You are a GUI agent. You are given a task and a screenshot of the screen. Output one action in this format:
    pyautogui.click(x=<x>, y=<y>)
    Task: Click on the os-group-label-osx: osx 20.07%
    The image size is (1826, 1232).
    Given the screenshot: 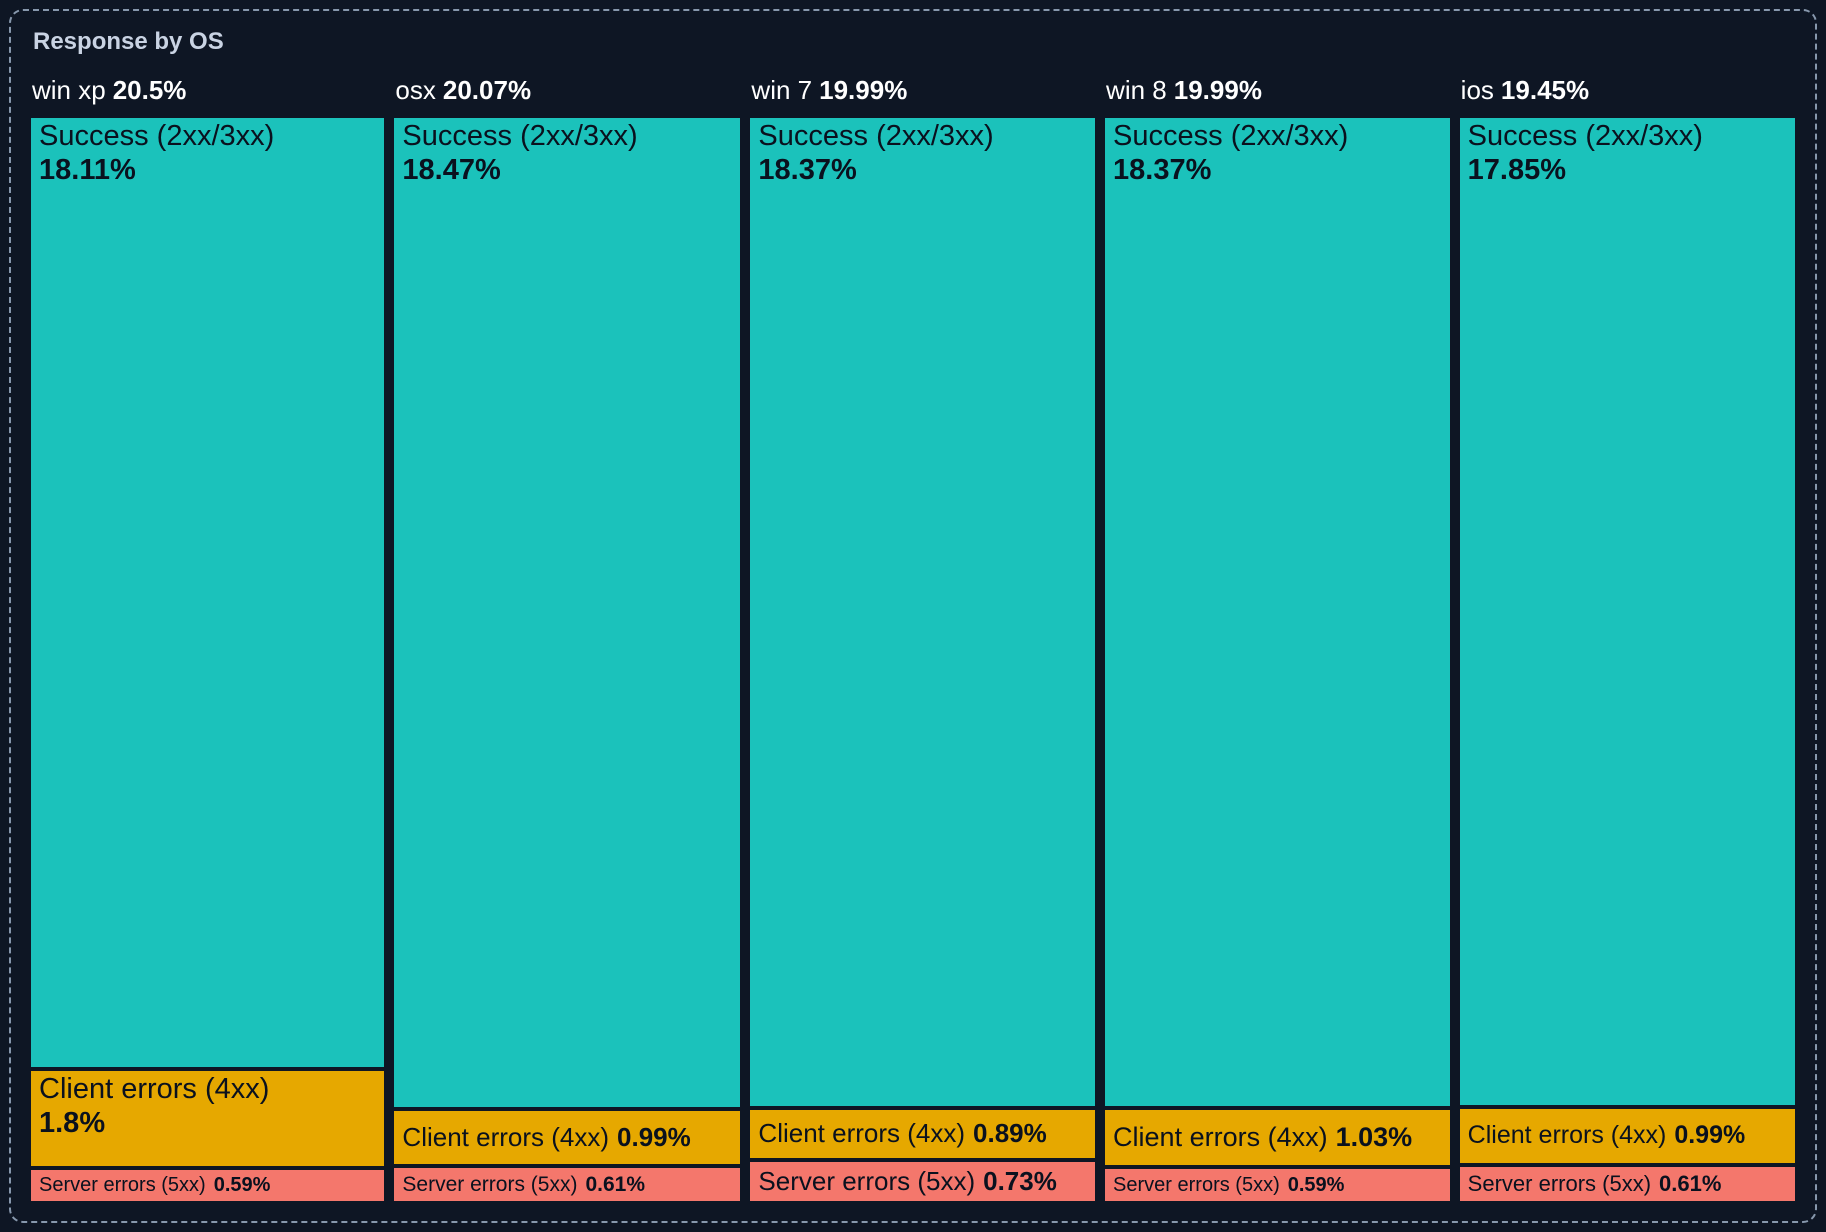 What is the action you would take?
    pyautogui.click(x=567, y=93)
    